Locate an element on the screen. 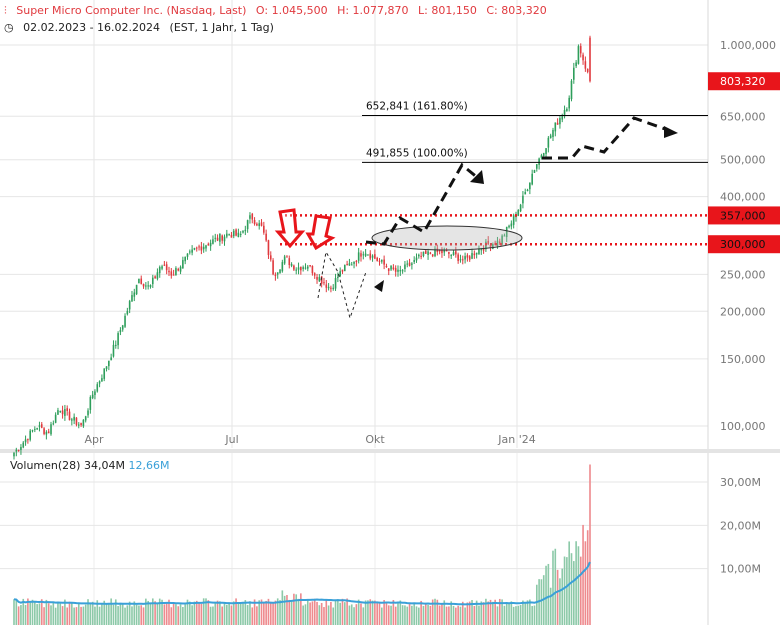 The width and height of the screenshot is (780, 629). red-arrow-down-icon is located at coordinates (290, 228).